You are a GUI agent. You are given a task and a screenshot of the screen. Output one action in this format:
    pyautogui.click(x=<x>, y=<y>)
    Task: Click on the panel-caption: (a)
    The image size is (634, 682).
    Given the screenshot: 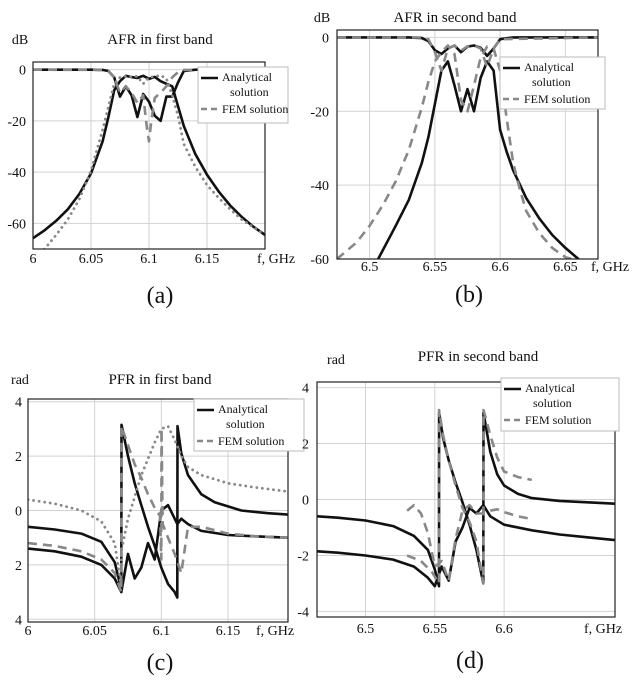 What is the action you would take?
    pyautogui.click(x=160, y=296)
    